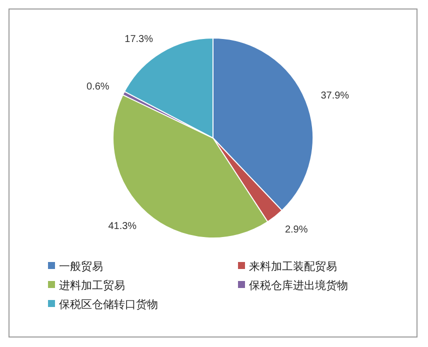  I want to click on legend-label: 一般贸易, so click(81, 266).